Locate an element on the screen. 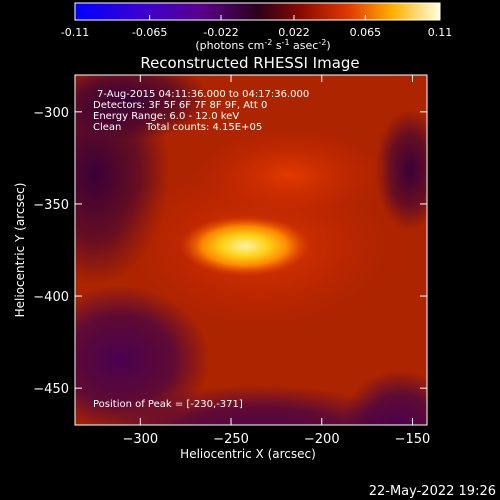 This screenshot has height=500, width=500. colorbar-units: (photons cm-2 s-1 asec-2) is located at coordinates (262, 45).